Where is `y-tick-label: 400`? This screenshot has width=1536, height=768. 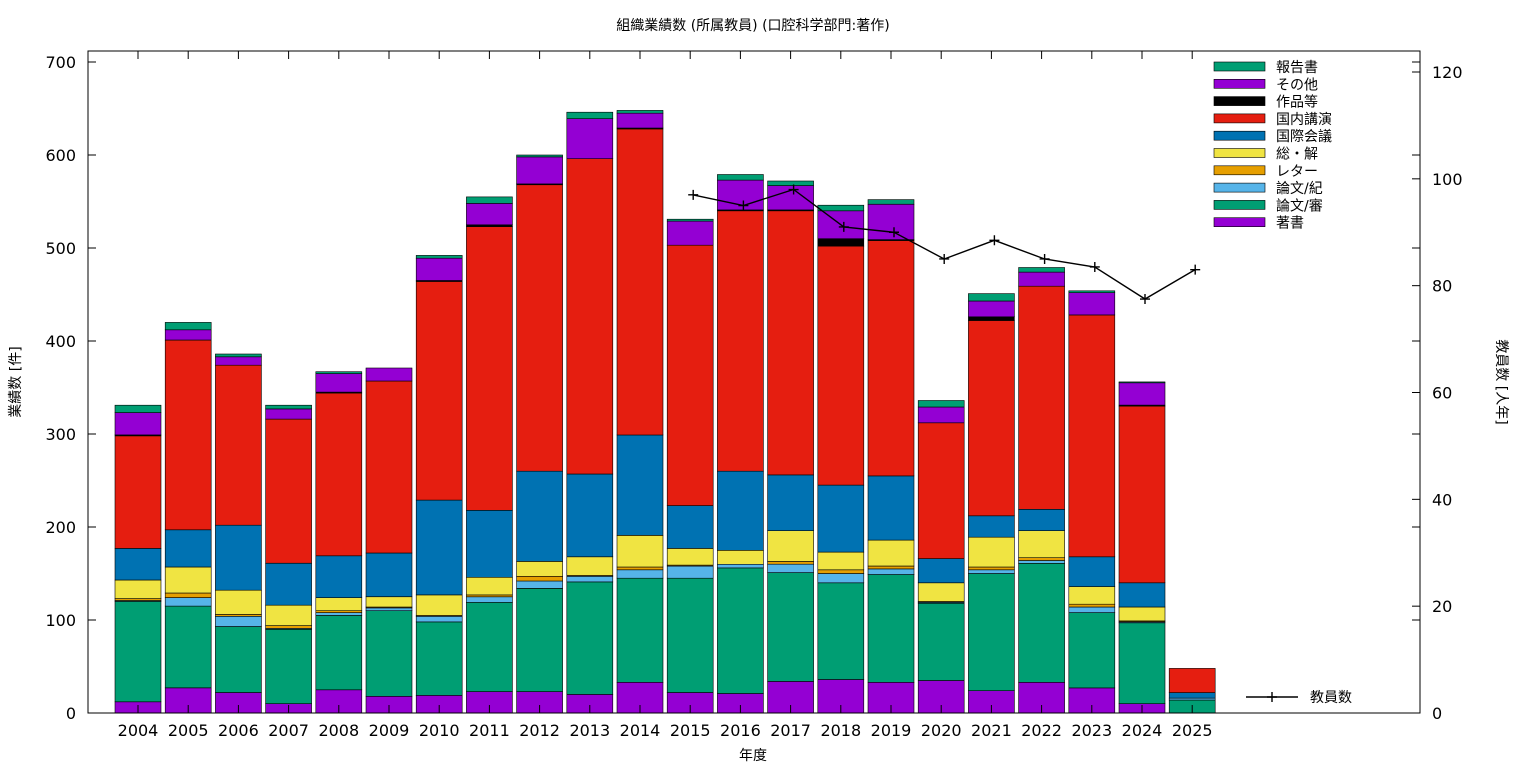 y-tick-label: 400 is located at coordinates (60, 341).